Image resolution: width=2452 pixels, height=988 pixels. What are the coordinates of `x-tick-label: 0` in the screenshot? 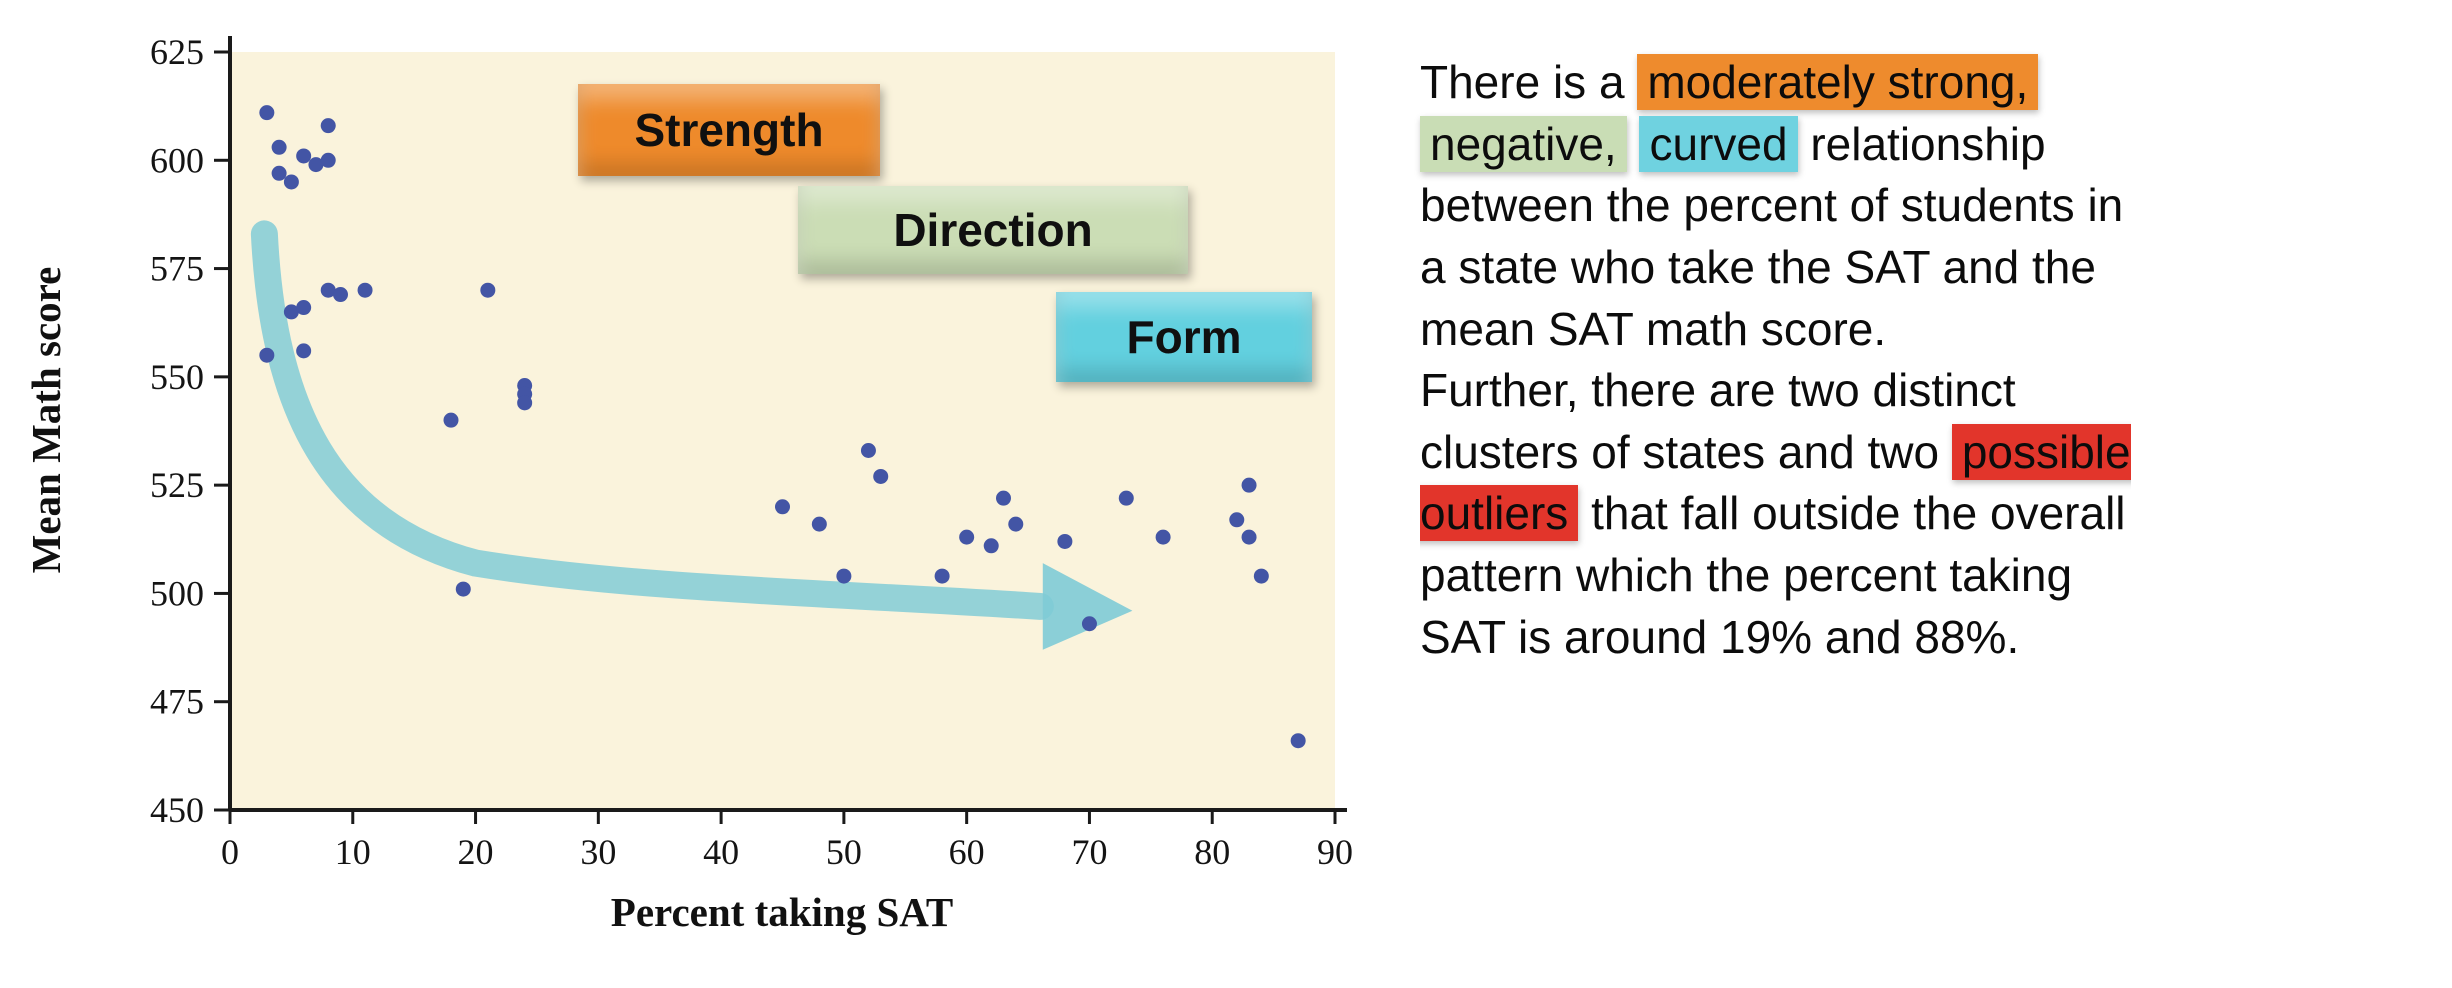 It's located at (230, 852).